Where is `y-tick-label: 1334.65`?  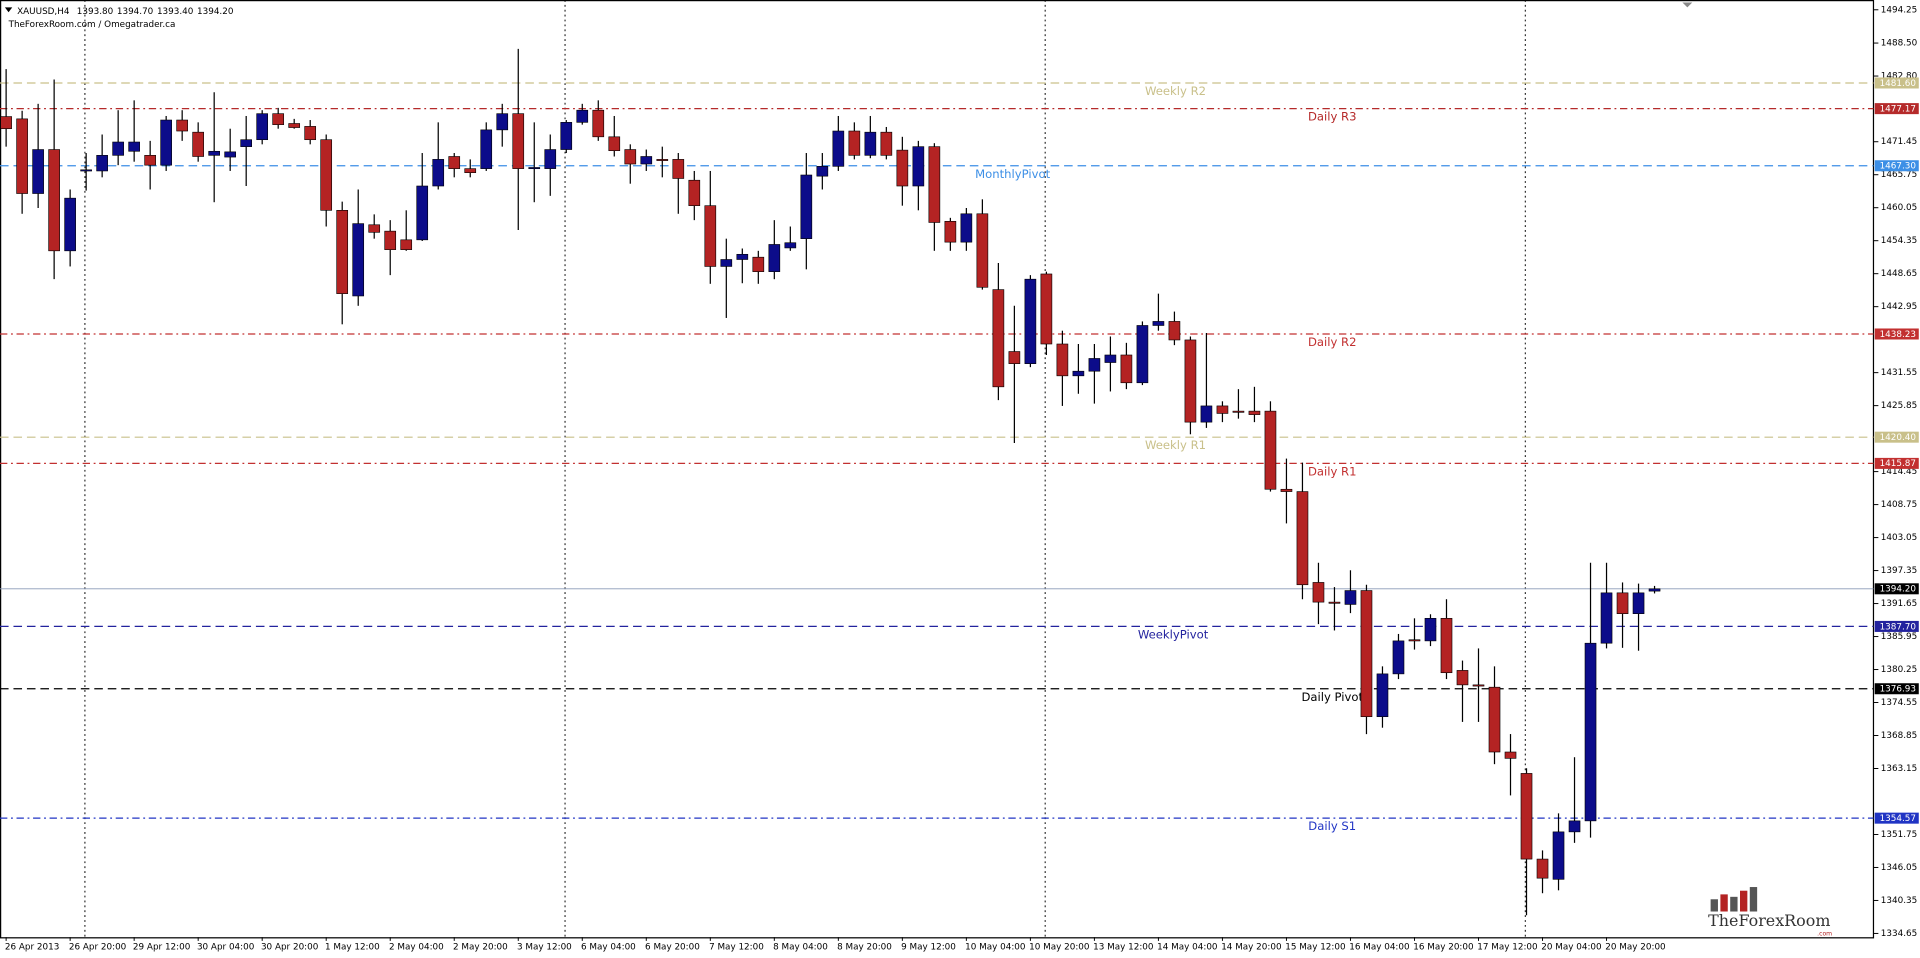 y-tick-label: 1334.65 is located at coordinates (1899, 934).